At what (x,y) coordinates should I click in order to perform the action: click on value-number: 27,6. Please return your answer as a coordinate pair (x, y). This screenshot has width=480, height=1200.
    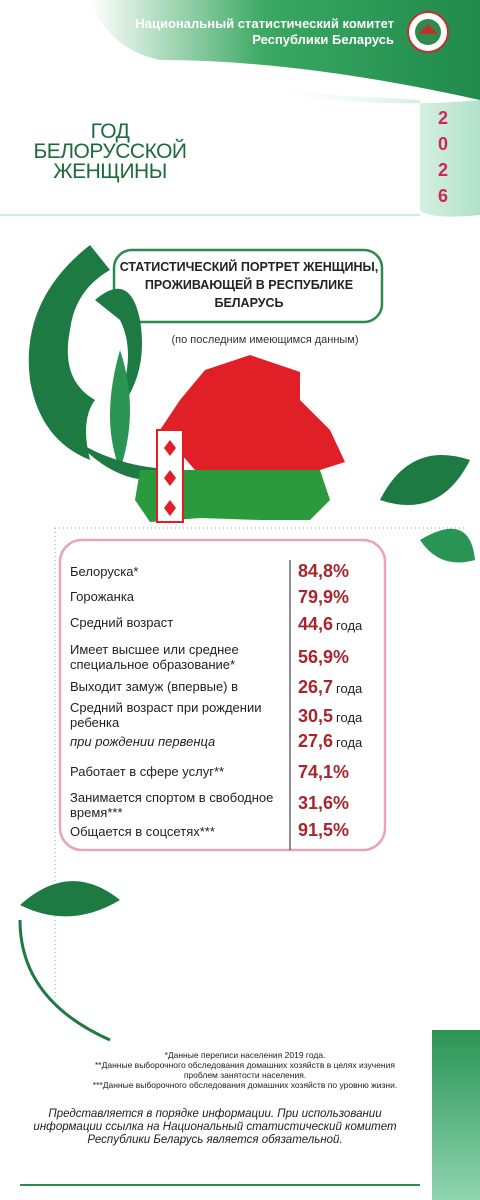
    Looking at the image, I should click on (316, 741).